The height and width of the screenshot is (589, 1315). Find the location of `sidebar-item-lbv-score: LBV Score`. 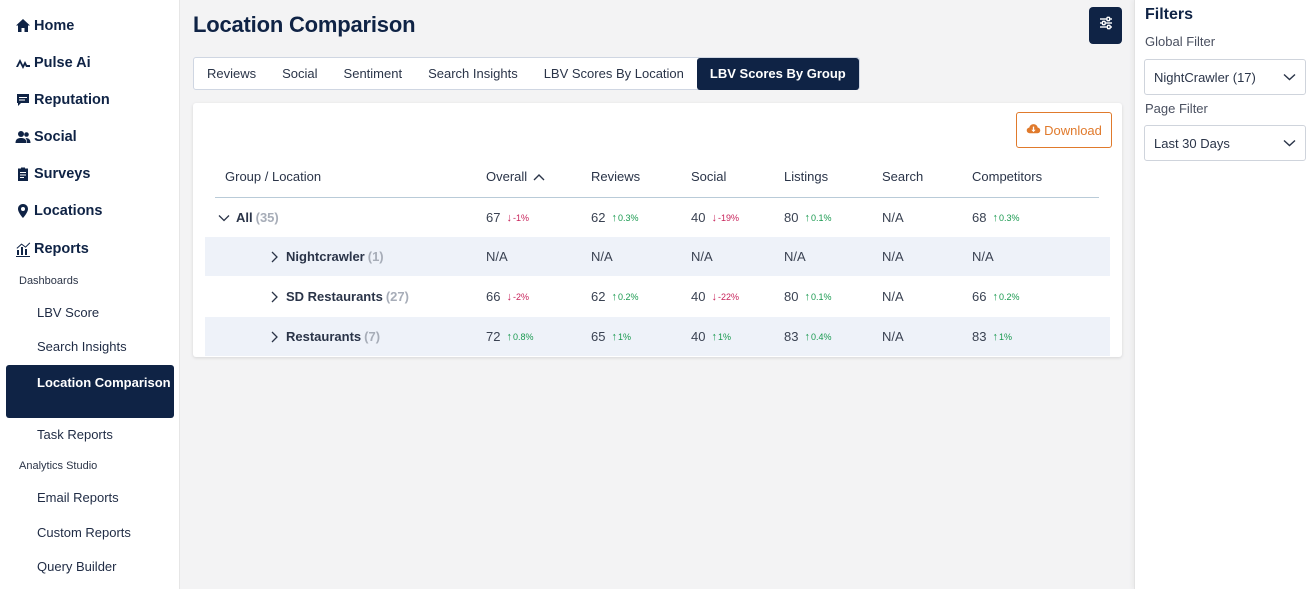

sidebar-item-lbv-score: LBV Score is located at coordinates (68, 312).